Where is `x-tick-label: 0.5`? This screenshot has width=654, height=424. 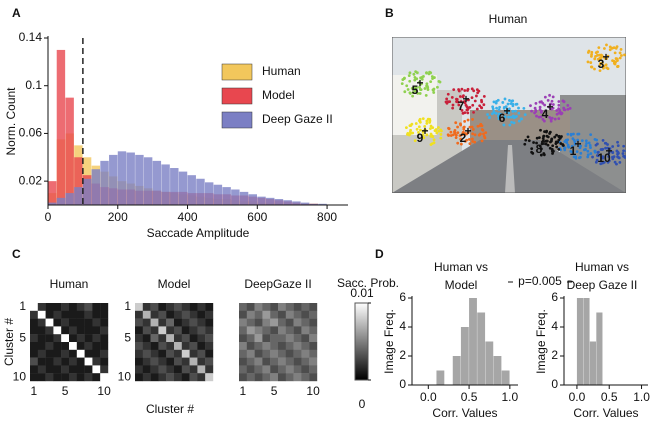 x-tick-label: 0.5 is located at coordinates (609, 397).